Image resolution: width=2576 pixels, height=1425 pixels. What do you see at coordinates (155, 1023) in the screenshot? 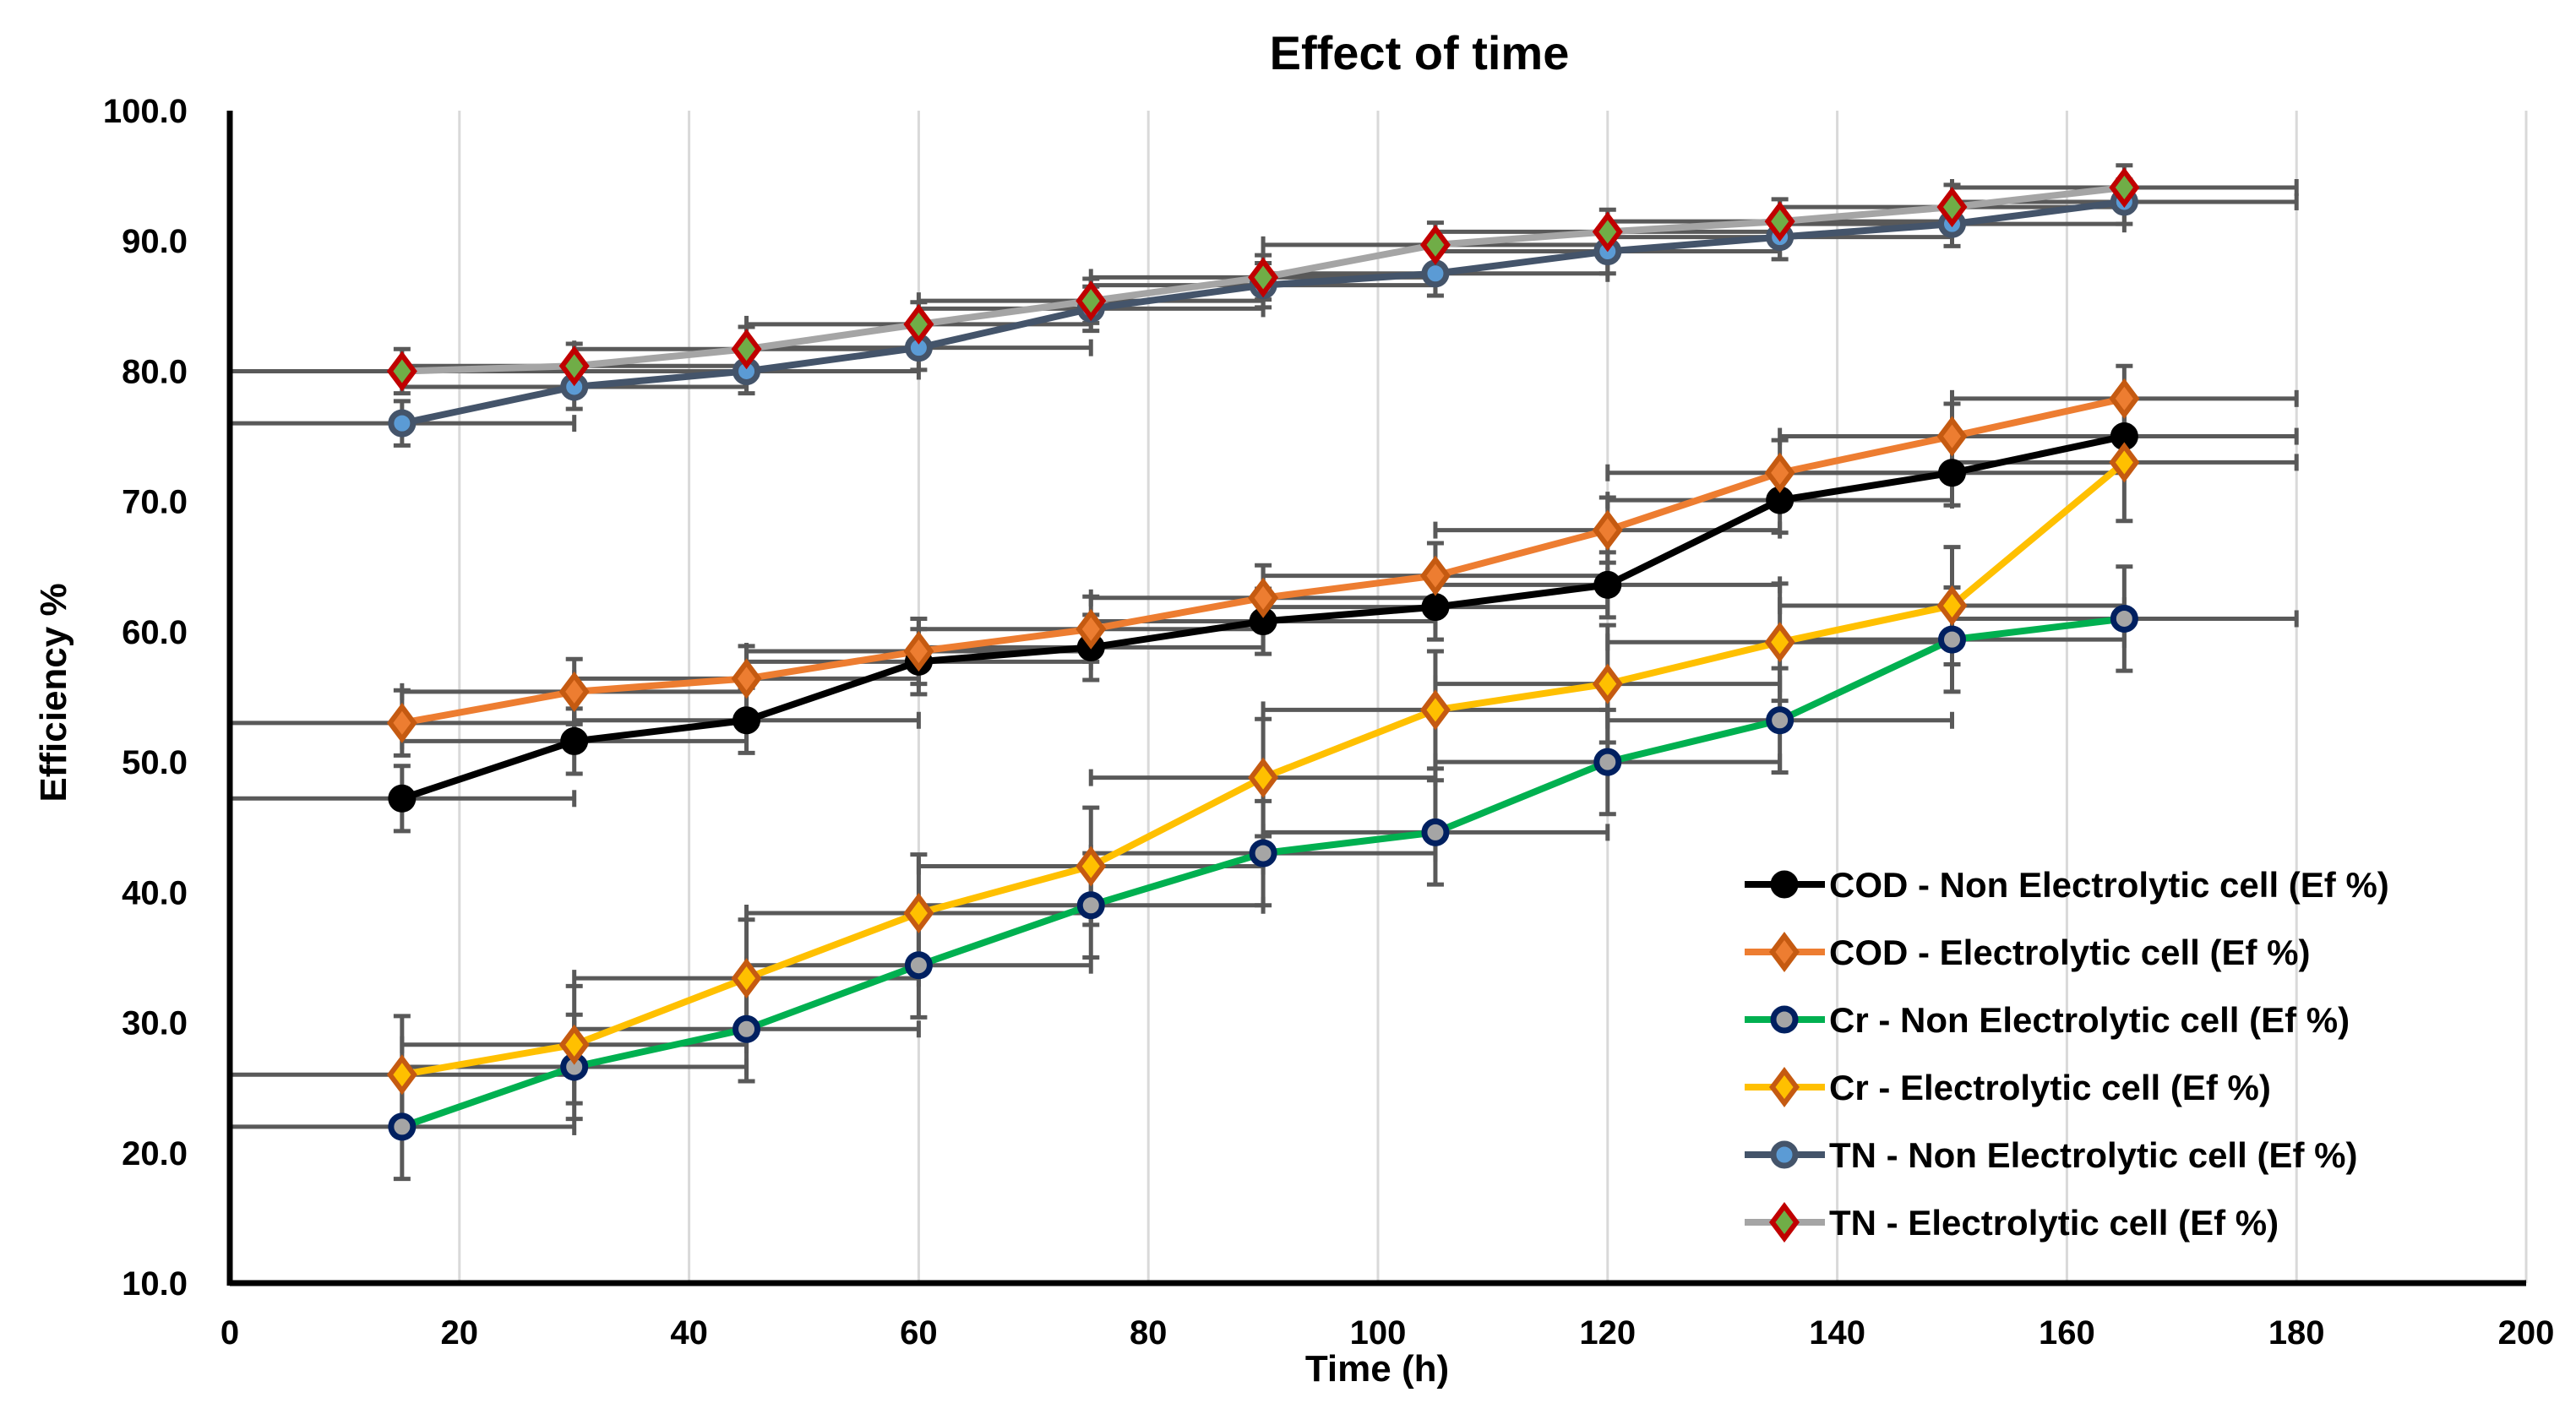
I see `y-tick-label: 30.0` at bounding box center [155, 1023].